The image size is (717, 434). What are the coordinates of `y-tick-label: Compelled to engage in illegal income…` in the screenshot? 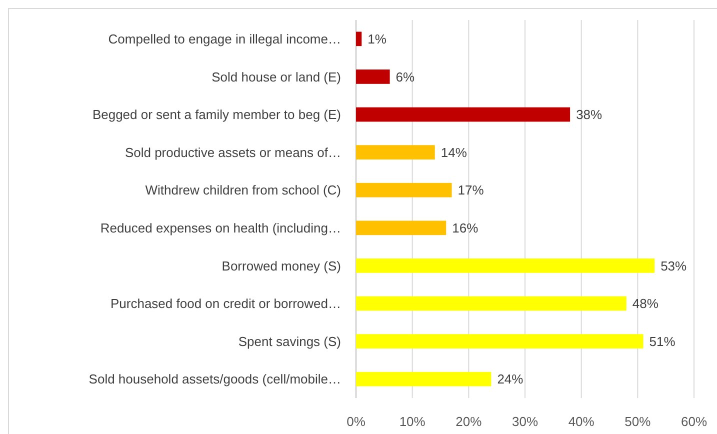 It's located at (224, 38).